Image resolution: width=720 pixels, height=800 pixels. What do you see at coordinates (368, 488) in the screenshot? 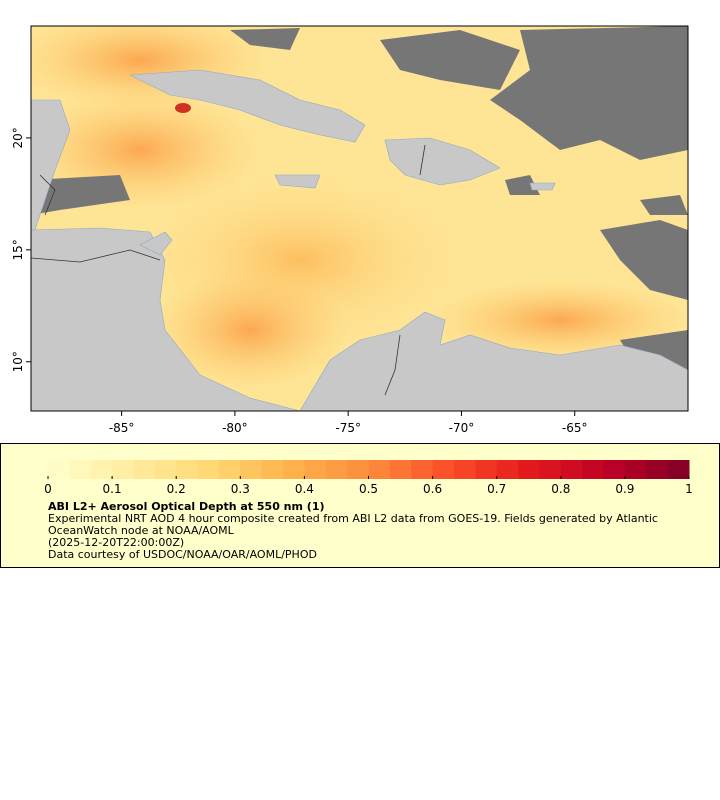
I see `colorbar-tick-label: 0.5` at bounding box center [368, 488].